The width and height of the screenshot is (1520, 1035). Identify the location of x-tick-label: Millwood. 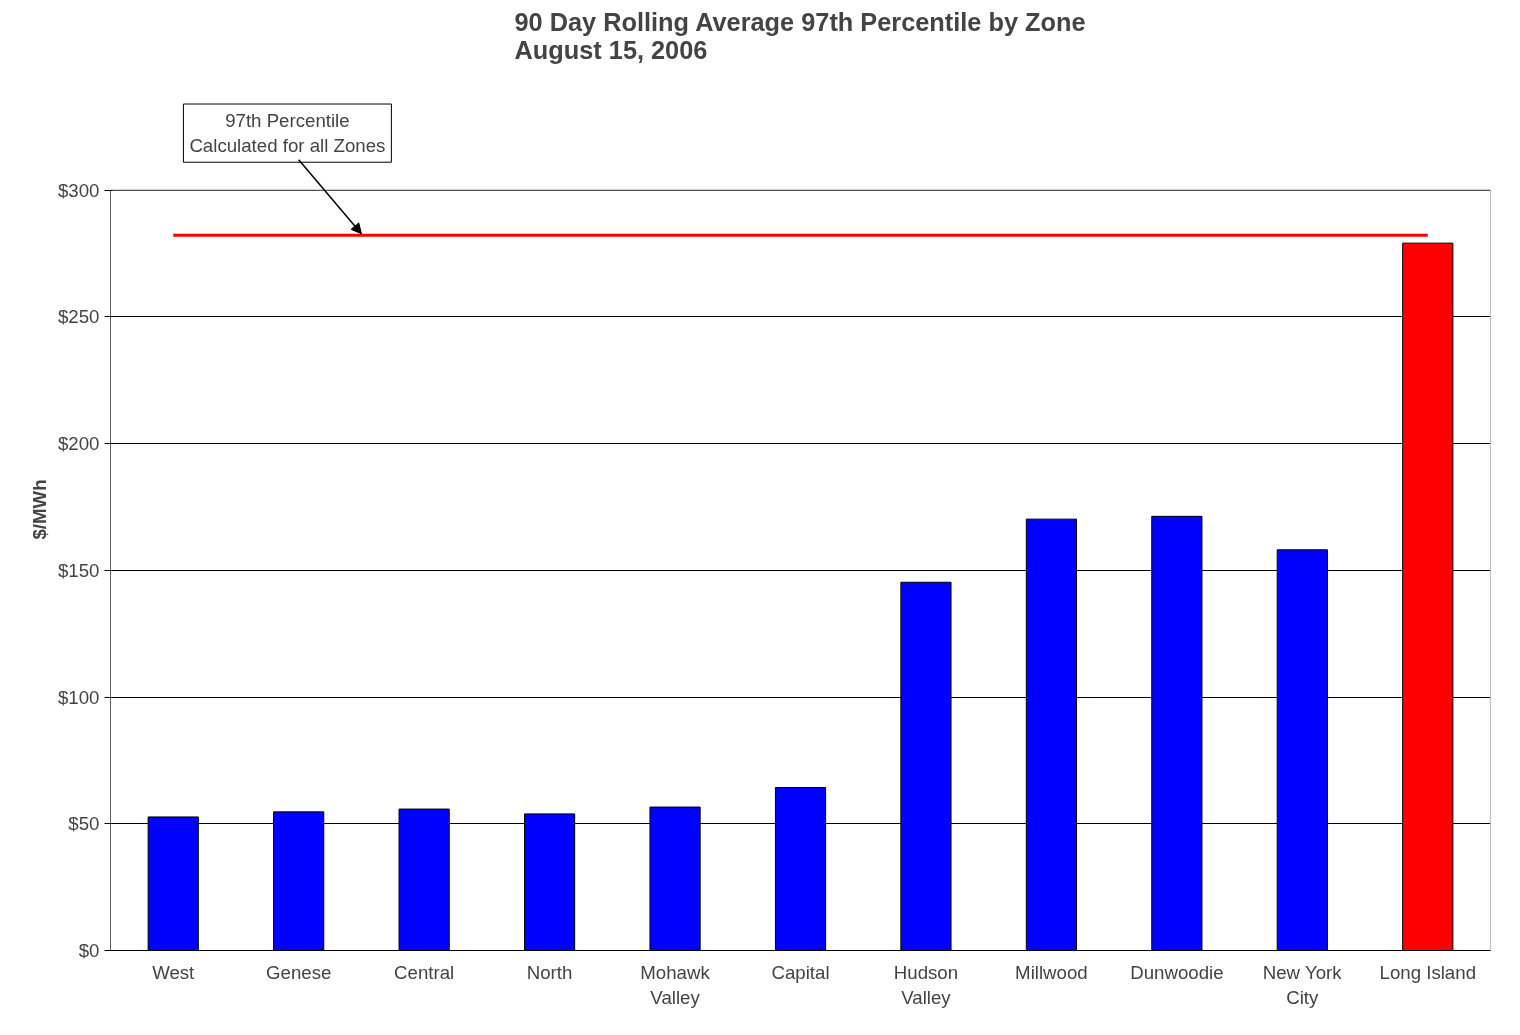
(1051, 972).